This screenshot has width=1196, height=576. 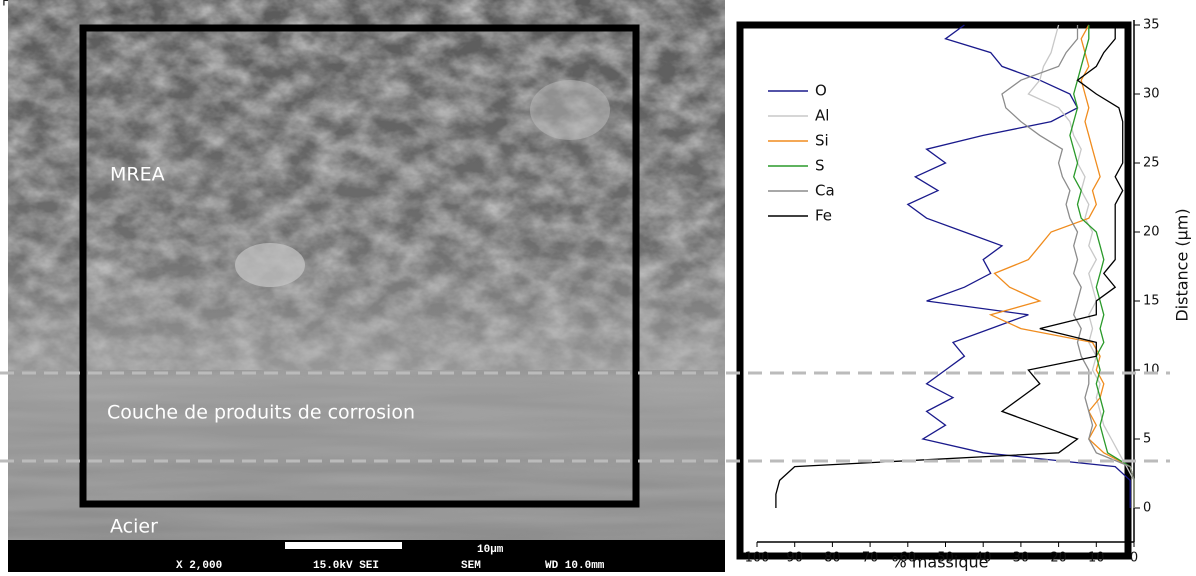 I want to click on y-tick-label: 25, so click(x=1151, y=163).